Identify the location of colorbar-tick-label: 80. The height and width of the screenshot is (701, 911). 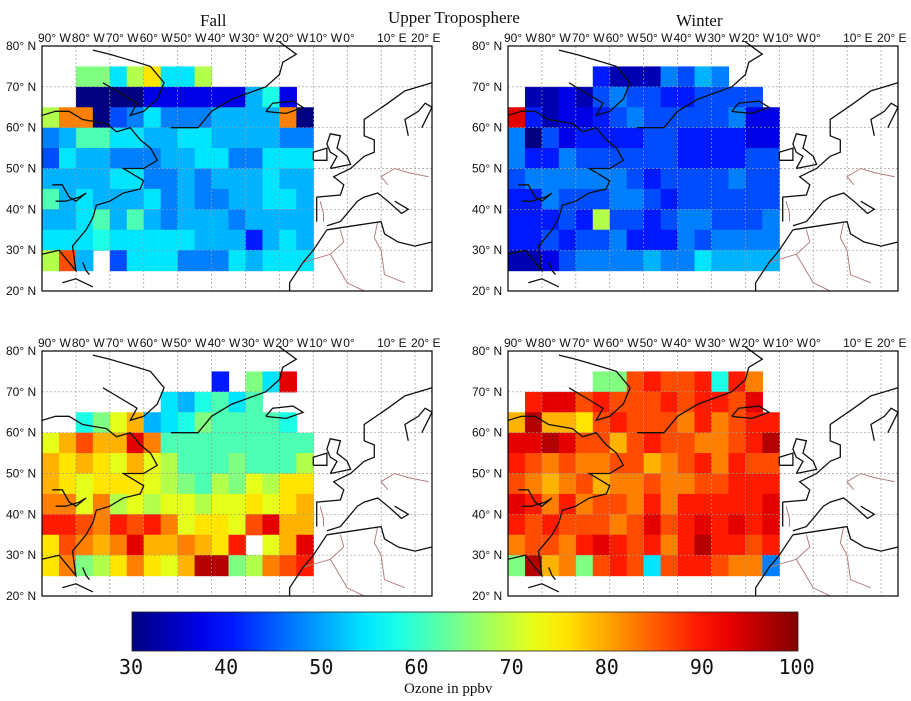
(606, 667).